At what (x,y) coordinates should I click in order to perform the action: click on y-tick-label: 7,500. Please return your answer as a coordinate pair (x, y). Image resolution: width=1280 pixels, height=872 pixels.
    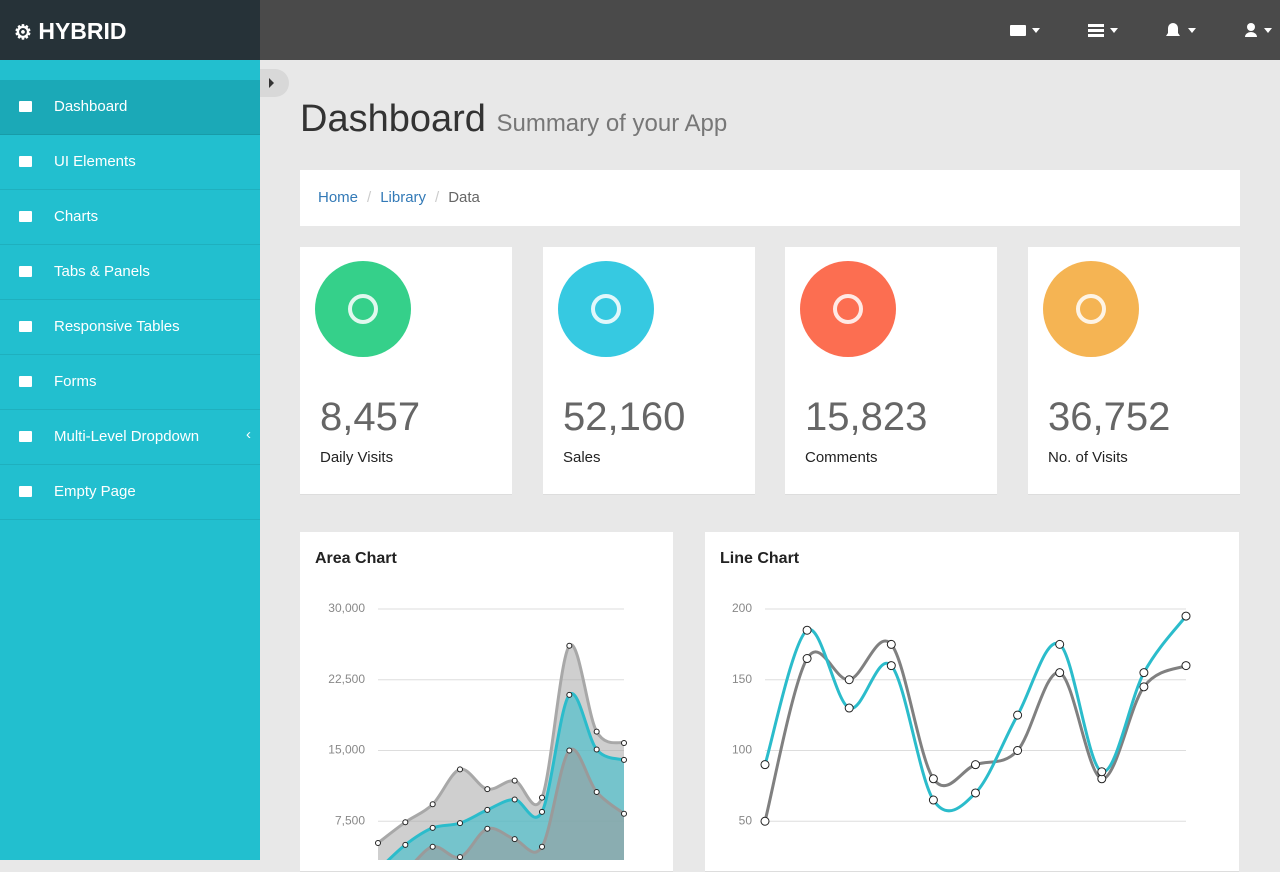
    Looking at the image, I should click on (350, 820).